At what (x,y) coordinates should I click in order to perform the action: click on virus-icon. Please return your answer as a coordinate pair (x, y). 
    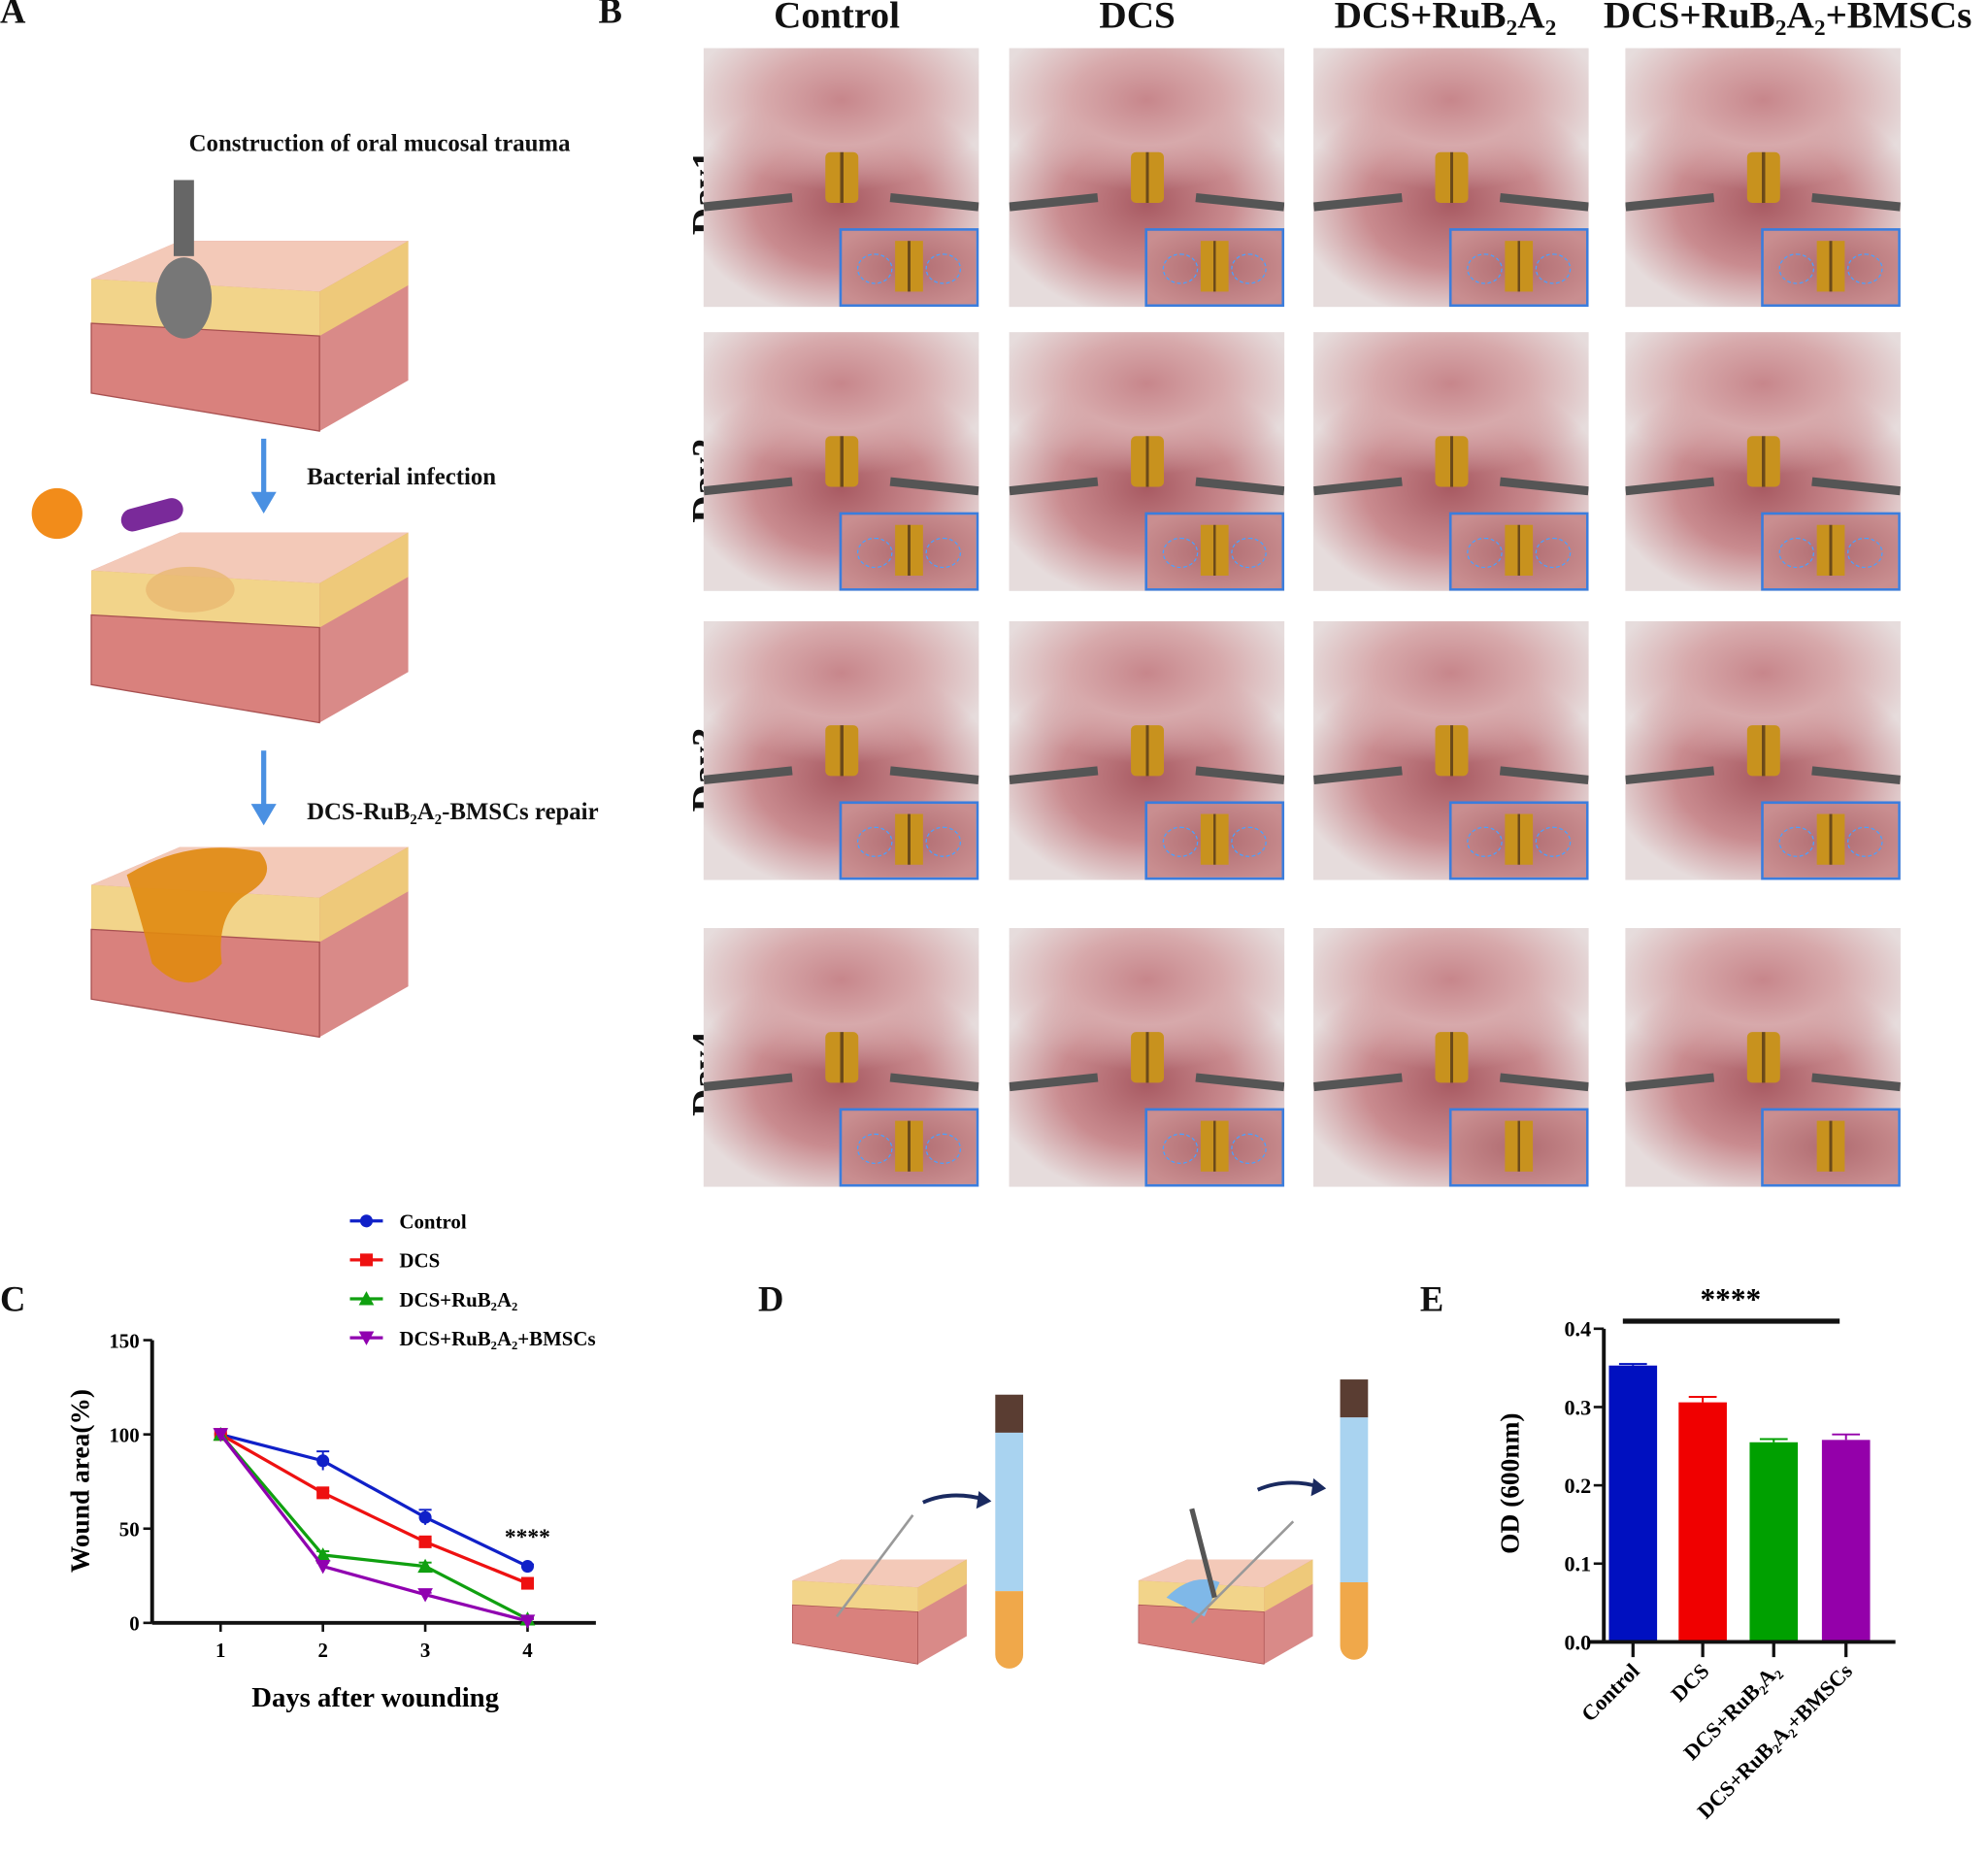
    Looking at the image, I should click on (57, 513).